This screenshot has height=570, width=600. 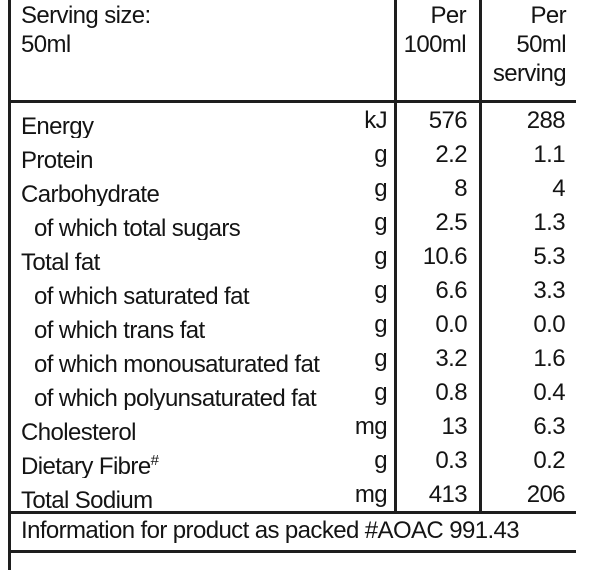 I want to click on value-per-100ml: 413, so click(x=448, y=494).